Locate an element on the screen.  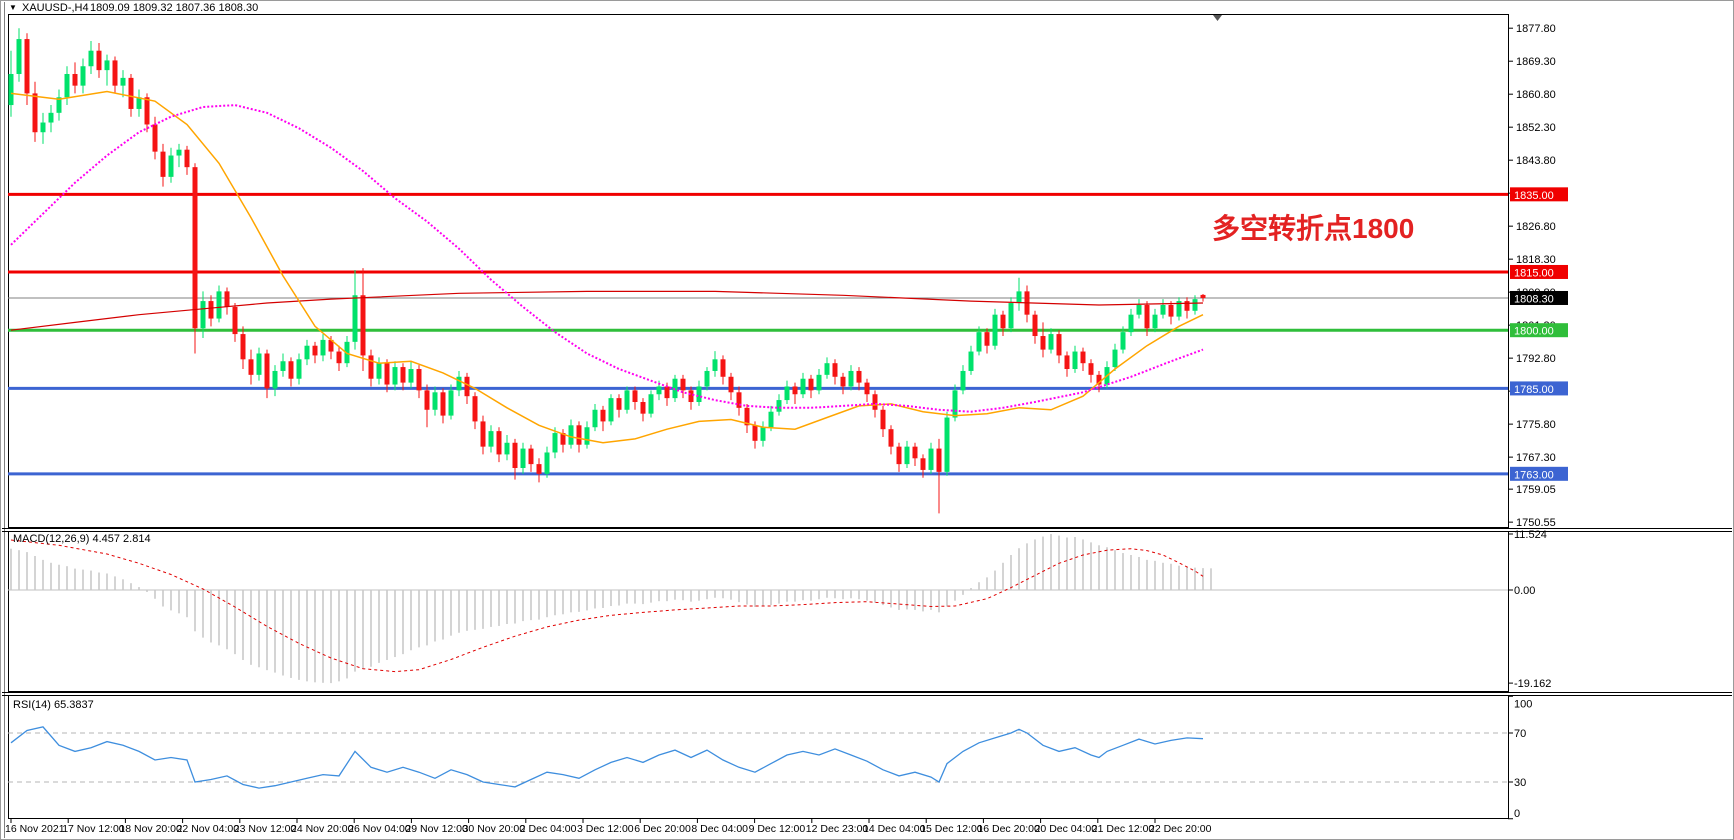
level-price-label-text: 1835.00 is located at coordinates (1534, 196).